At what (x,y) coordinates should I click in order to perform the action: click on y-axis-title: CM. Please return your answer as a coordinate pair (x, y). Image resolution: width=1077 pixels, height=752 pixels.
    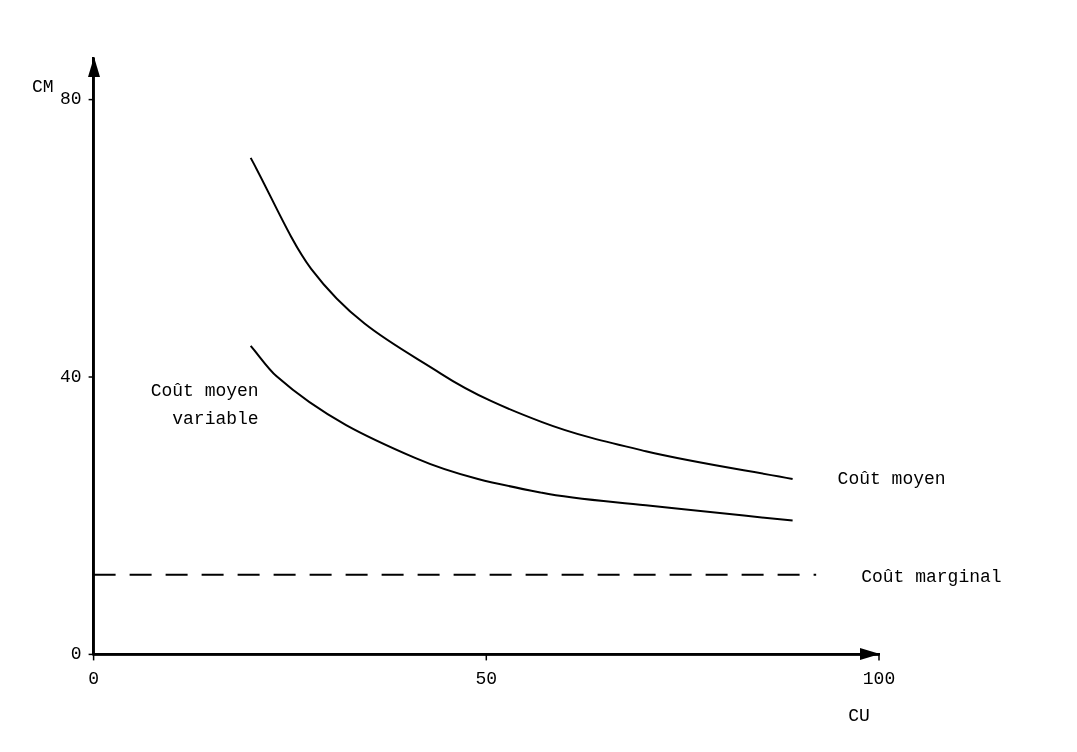
    Looking at the image, I should click on (42, 87).